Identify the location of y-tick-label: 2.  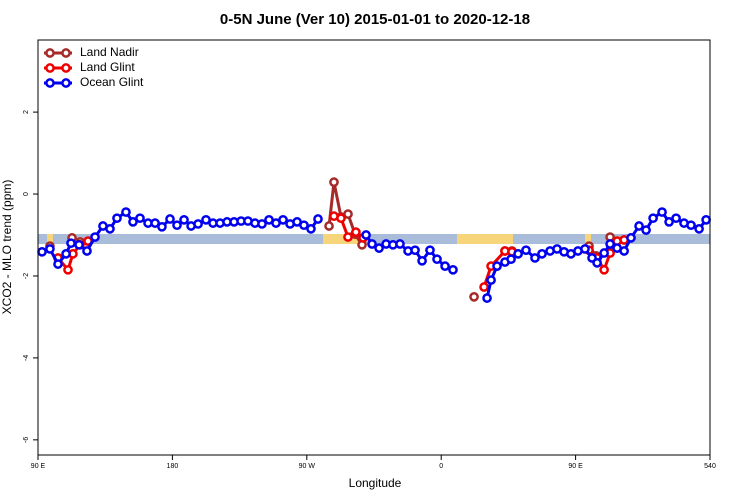
(26, 112).